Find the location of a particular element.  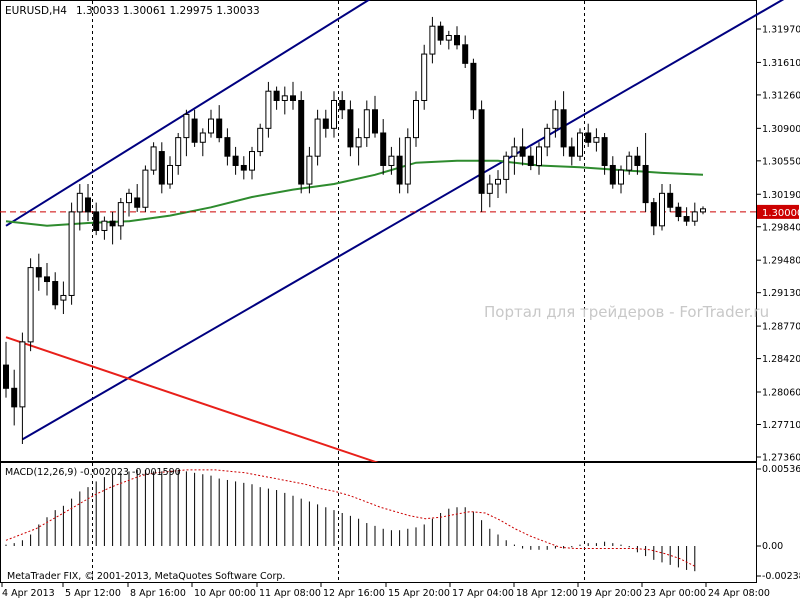

price-tick-label: 1.27360 is located at coordinates (781, 458).